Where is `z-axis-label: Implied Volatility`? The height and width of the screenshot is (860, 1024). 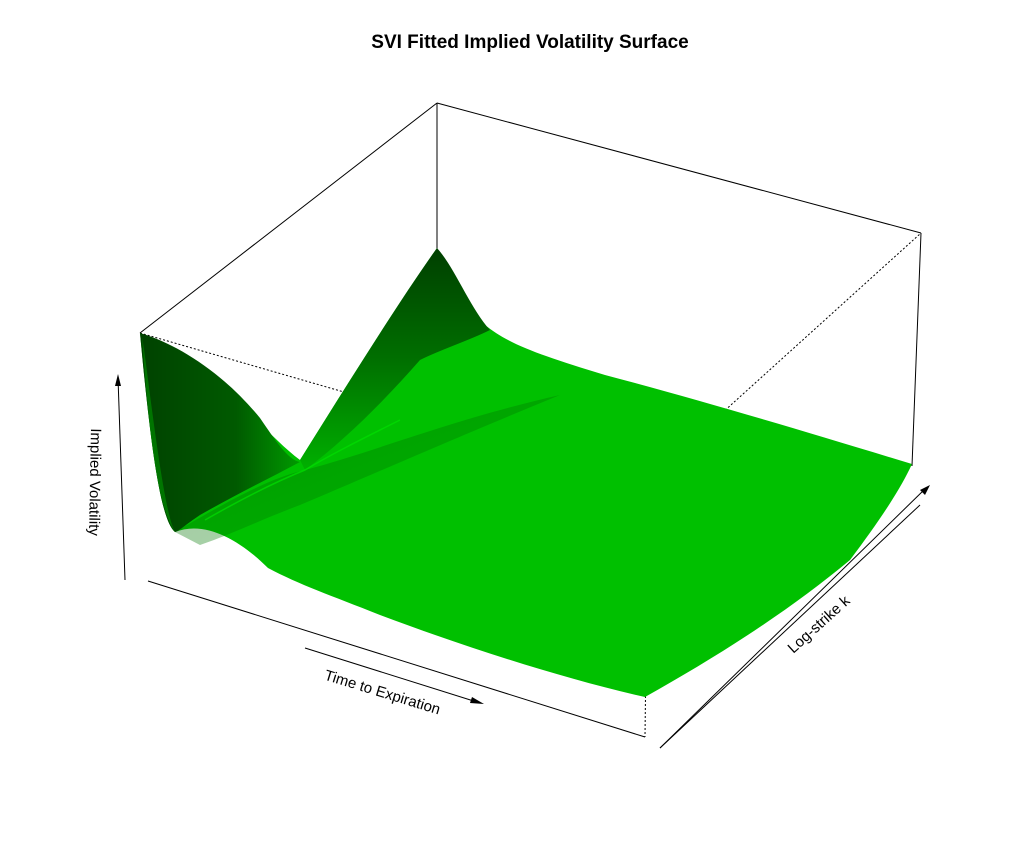
z-axis-label: Implied Volatility is located at coordinates (94, 482).